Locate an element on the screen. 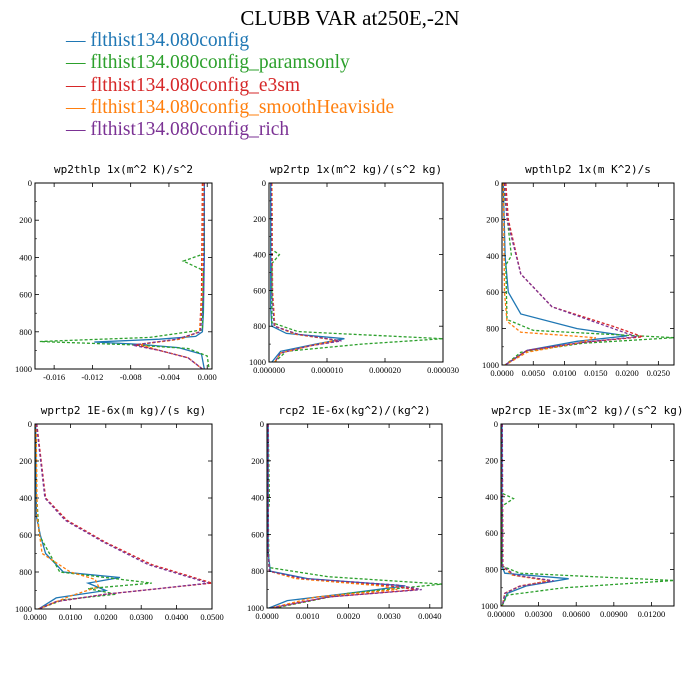 The image size is (700, 700). x-tick-label: 0.0010 is located at coordinates (307, 616).